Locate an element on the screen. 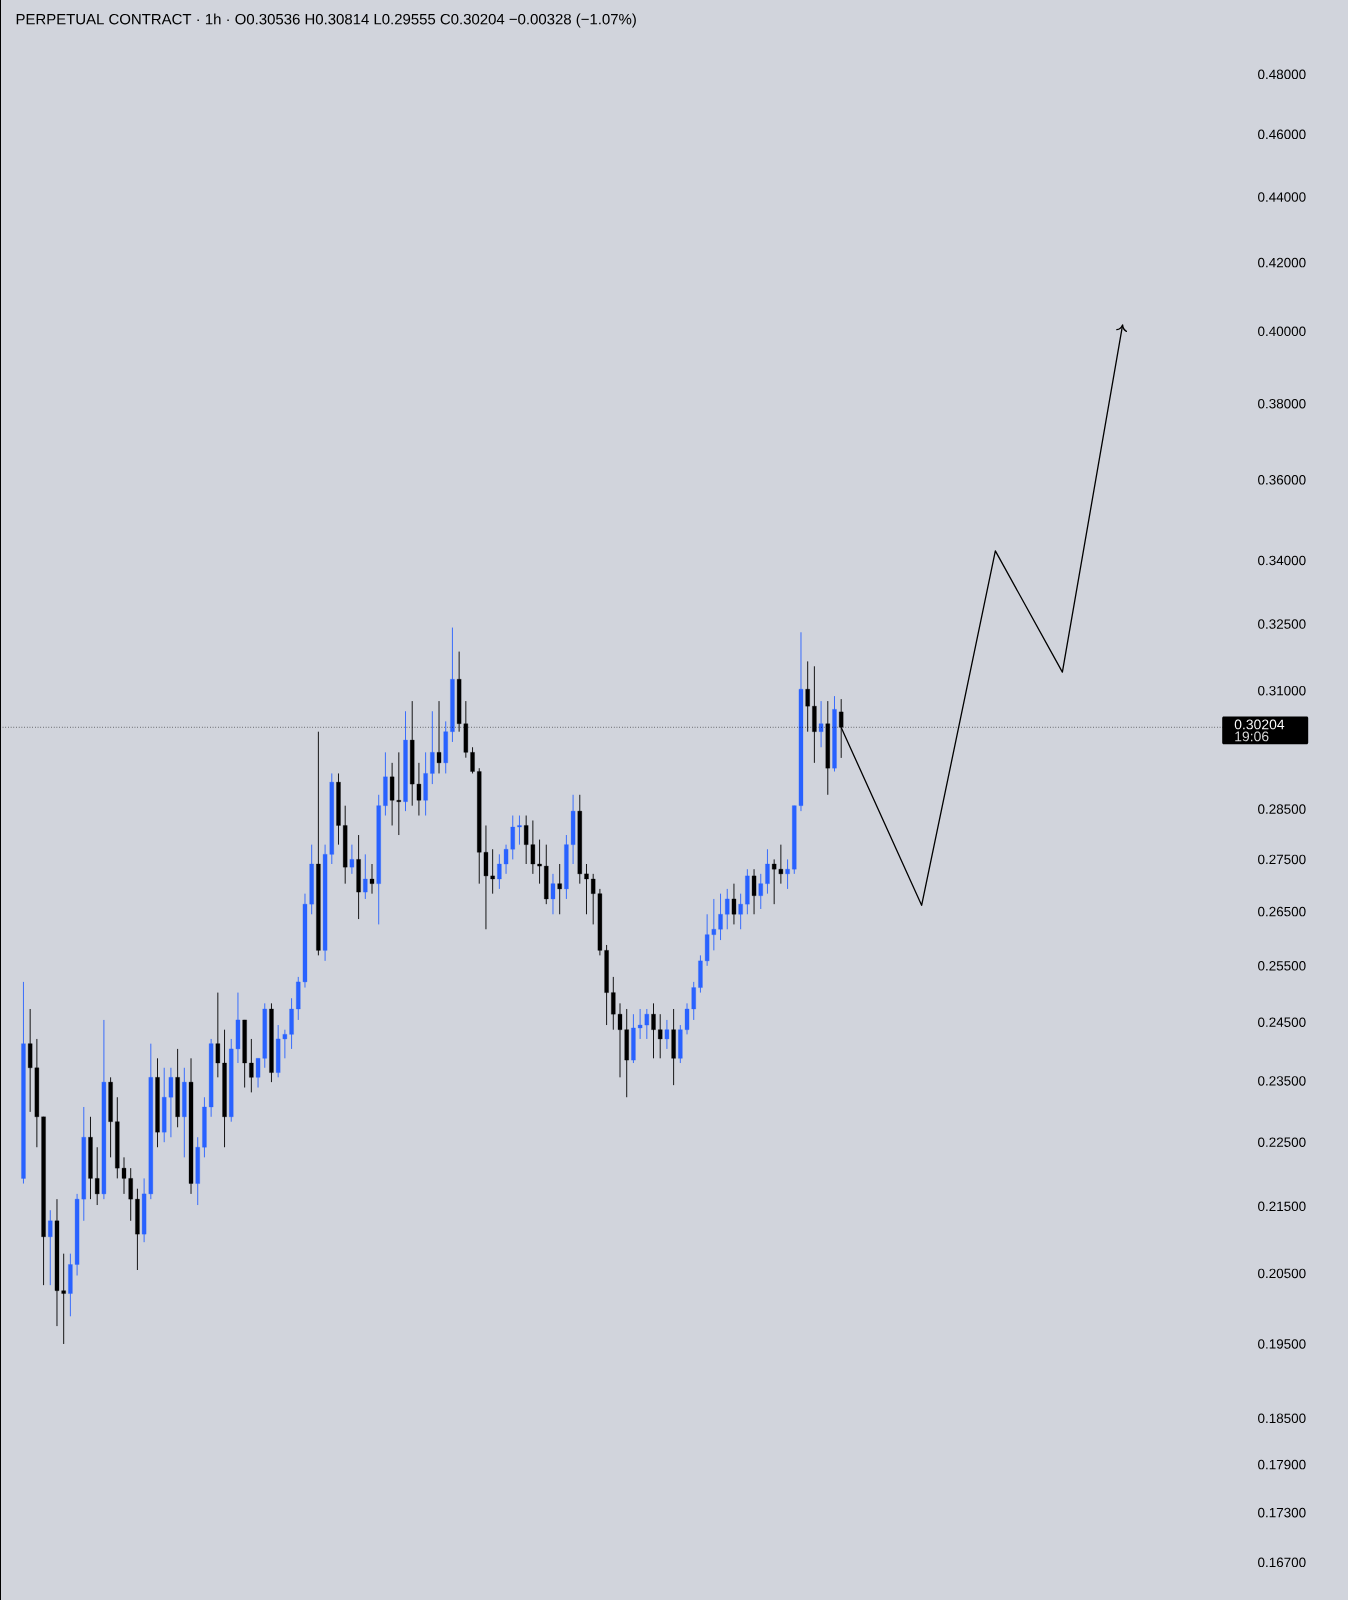 This screenshot has width=1348, height=1600. y-tick-label: 0.19500 is located at coordinates (1282, 1344).